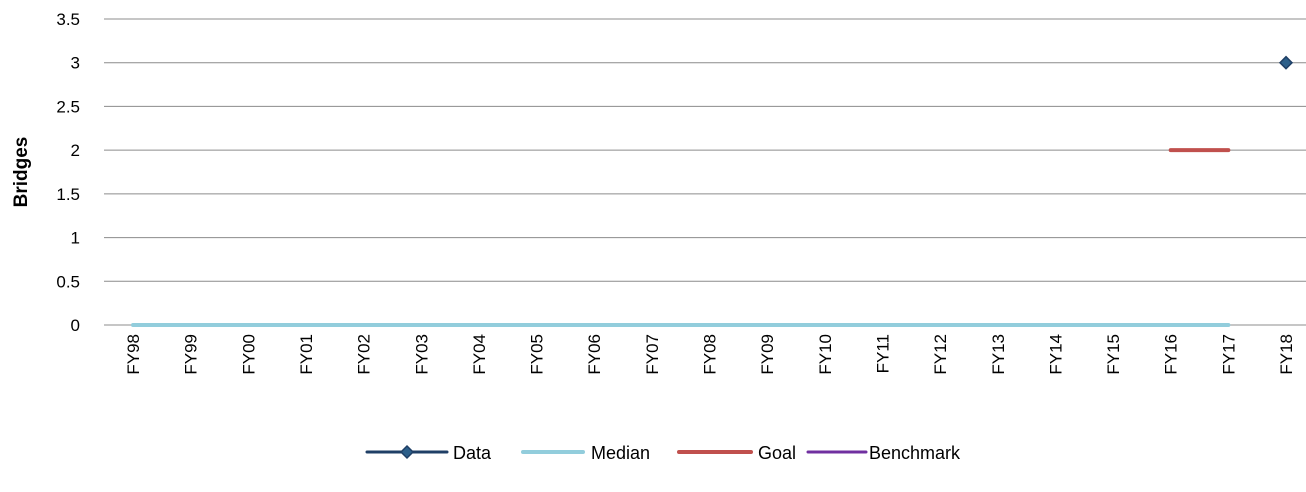 The width and height of the screenshot is (1306, 492). What do you see at coordinates (133, 354) in the screenshot?
I see `x-tick-label: FY98` at bounding box center [133, 354].